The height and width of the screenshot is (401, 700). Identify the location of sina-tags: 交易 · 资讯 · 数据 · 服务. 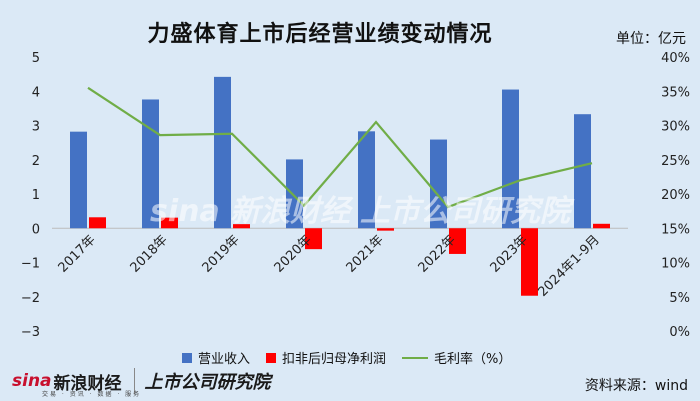
(92, 394).